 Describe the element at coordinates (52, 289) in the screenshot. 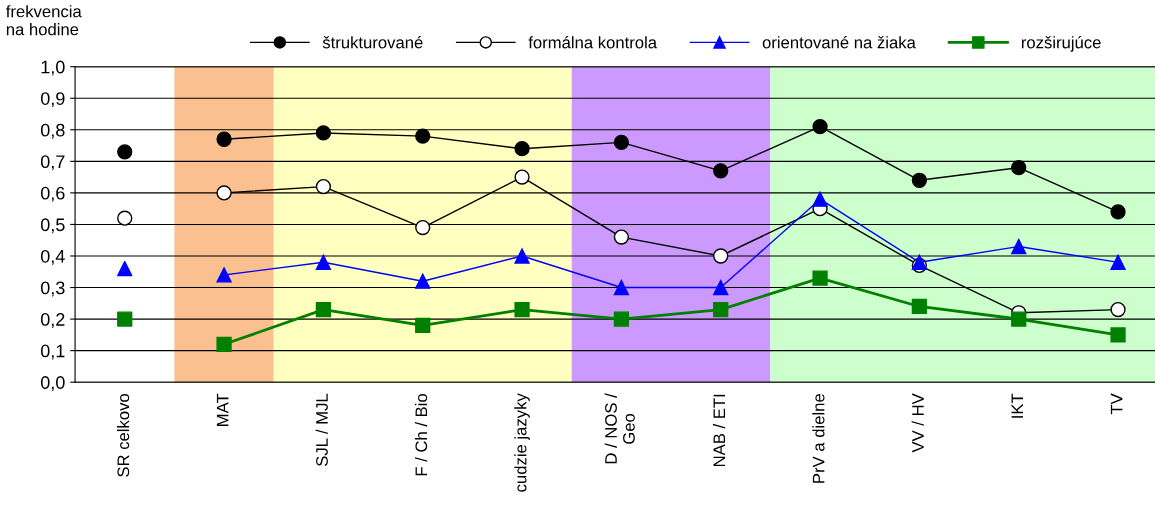

I see `y-tick-label: 0,3` at that location.